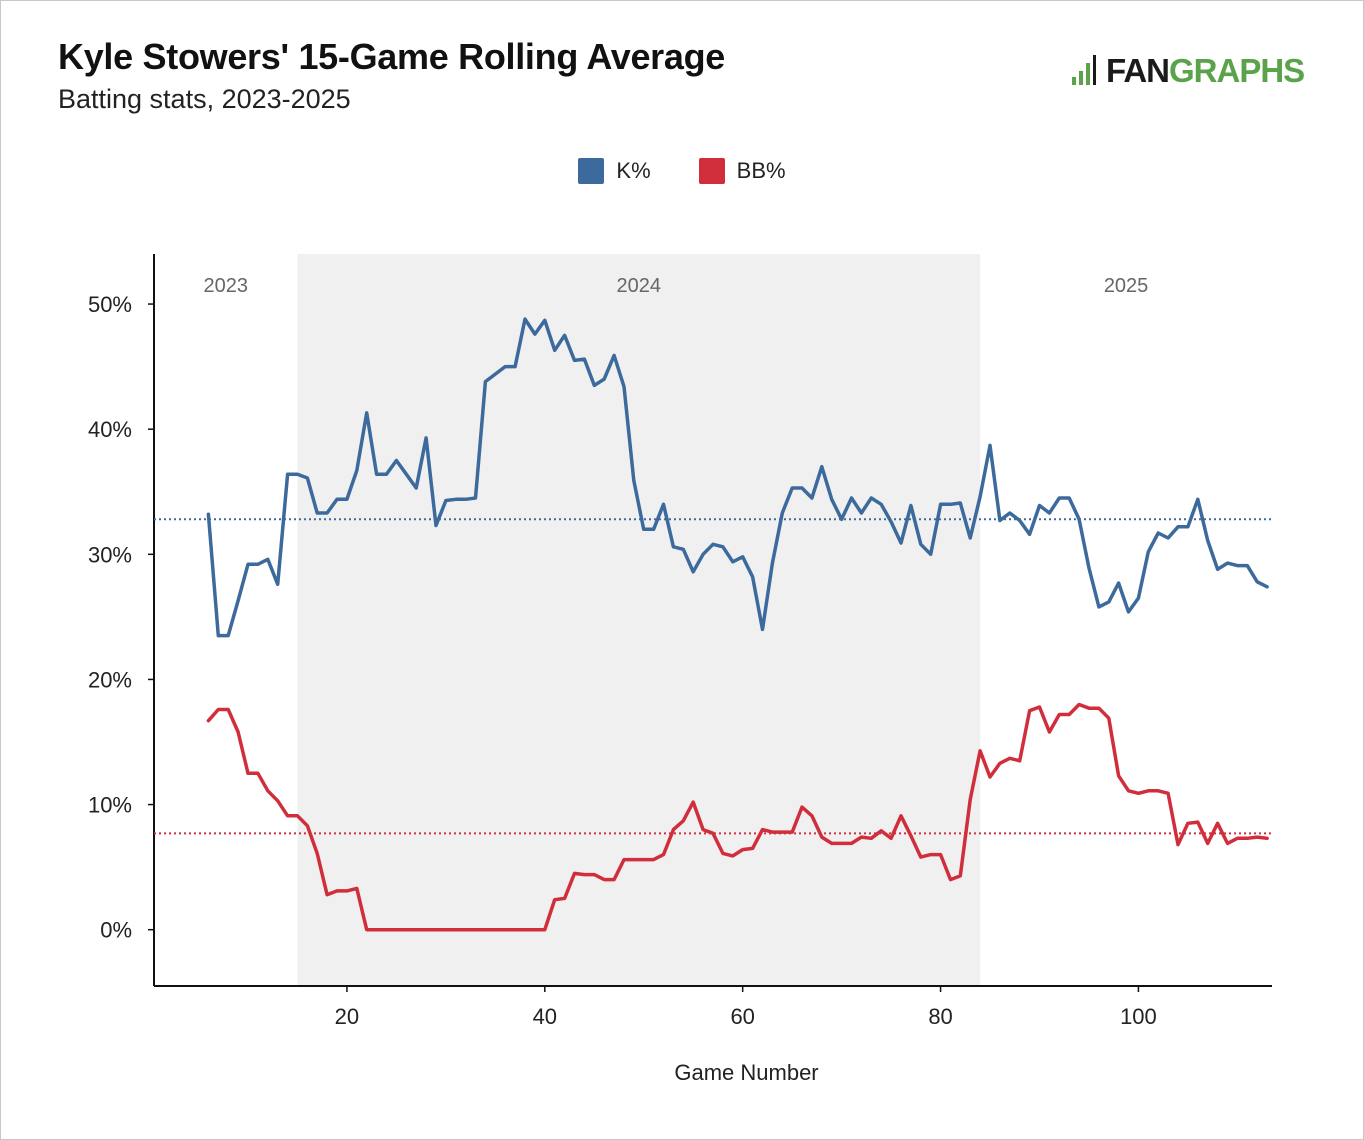  I want to click on x-tick-label: 100, so click(1138, 1016).